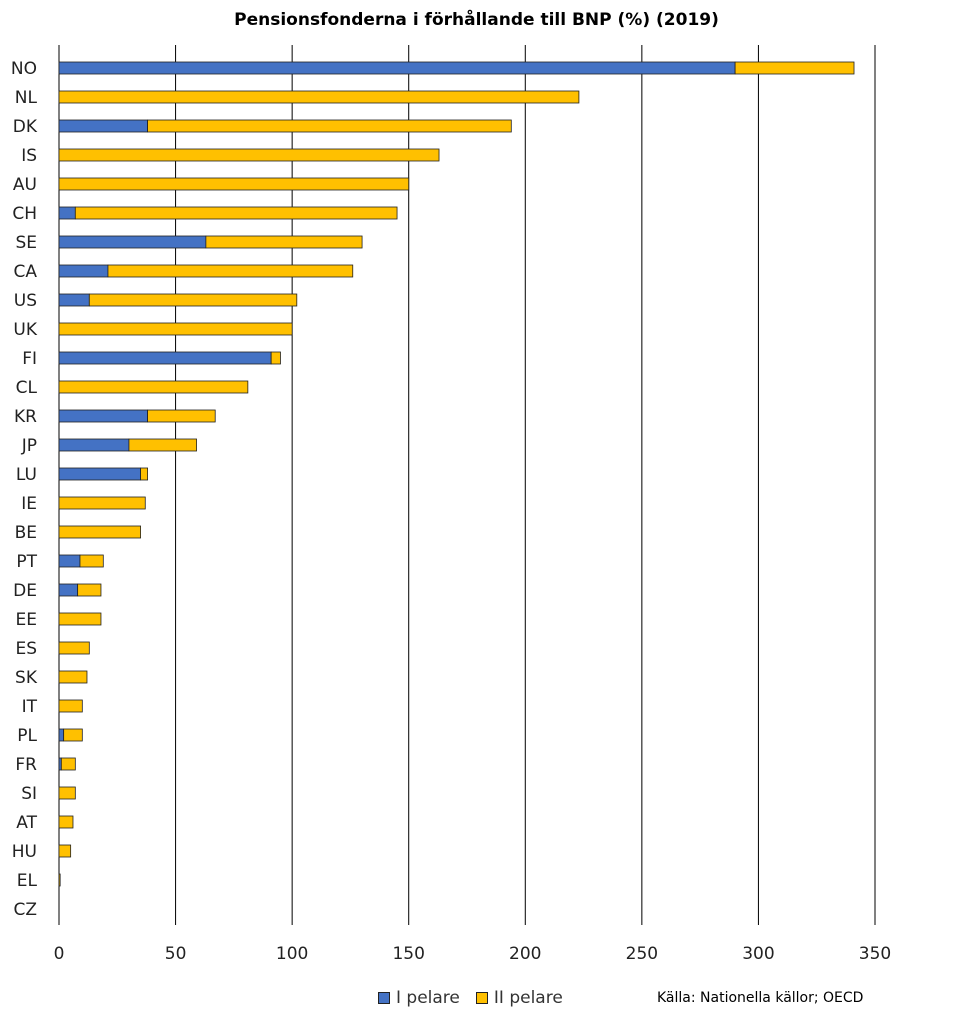  What do you see at coordinates (26, 243) in the screenshot?
I see `category-label: SE` at bounding box center [26, 243].